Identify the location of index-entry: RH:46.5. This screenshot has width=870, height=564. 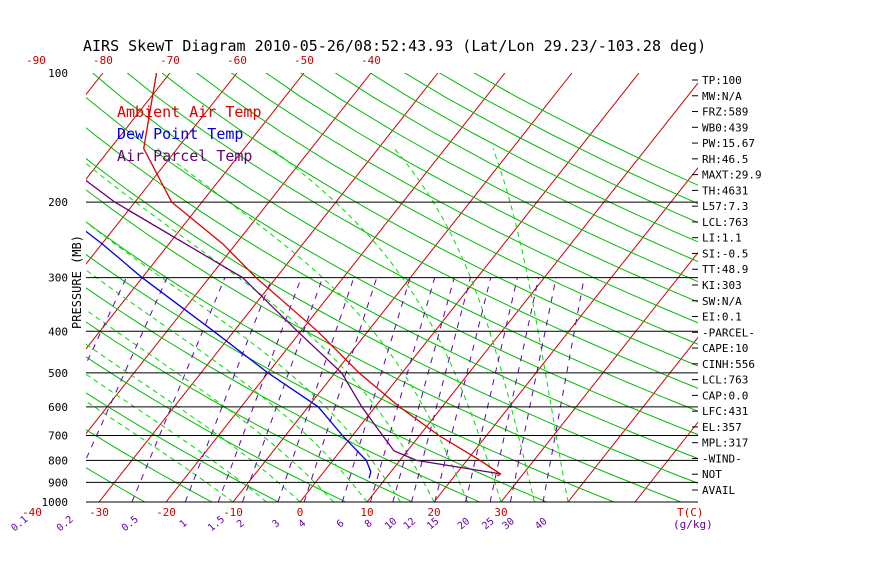
(725, 159).